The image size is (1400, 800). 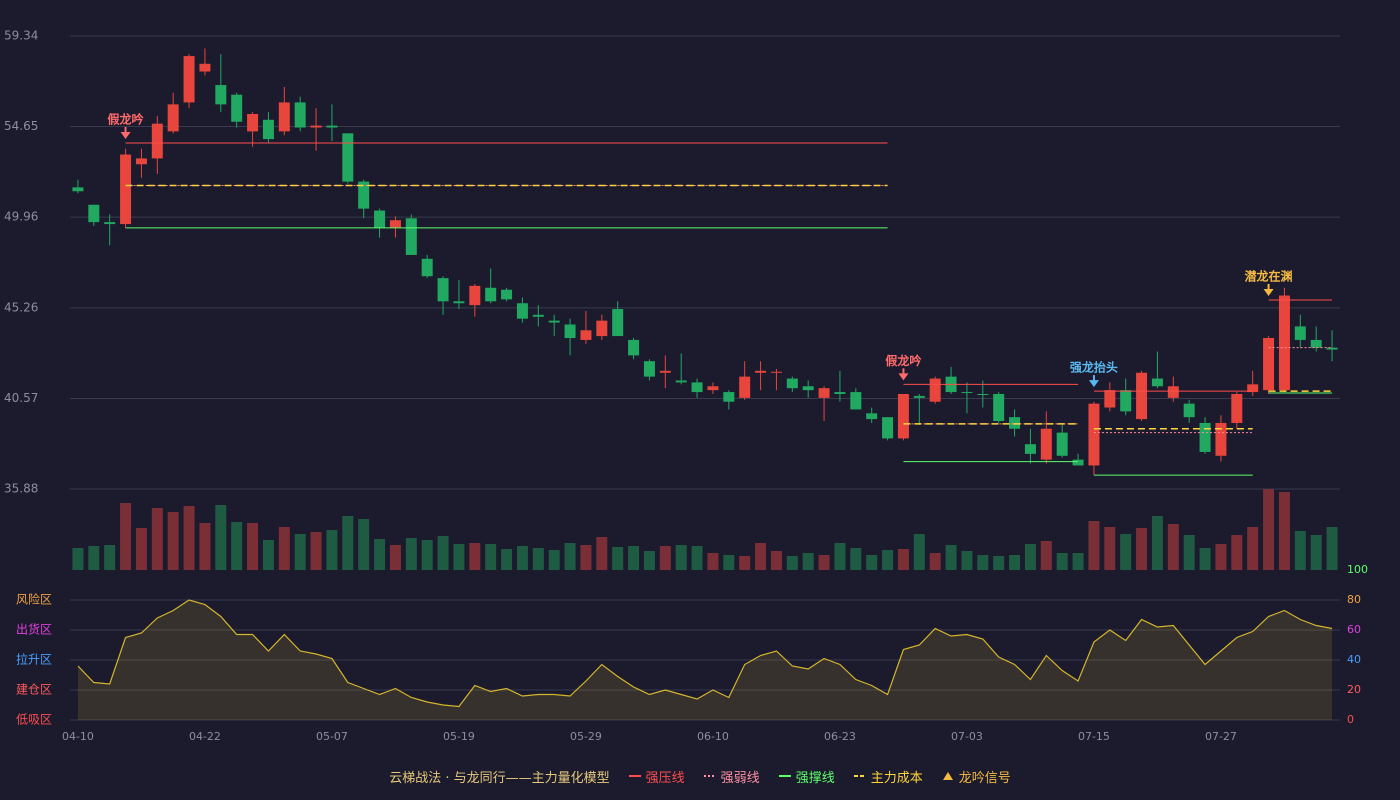 What do you see at coordinates (499, 778) in the screenshot?
I see `legend-title: 云梯战法 · 与龙同行——主力量化模型` at bounding box center [499, 778].